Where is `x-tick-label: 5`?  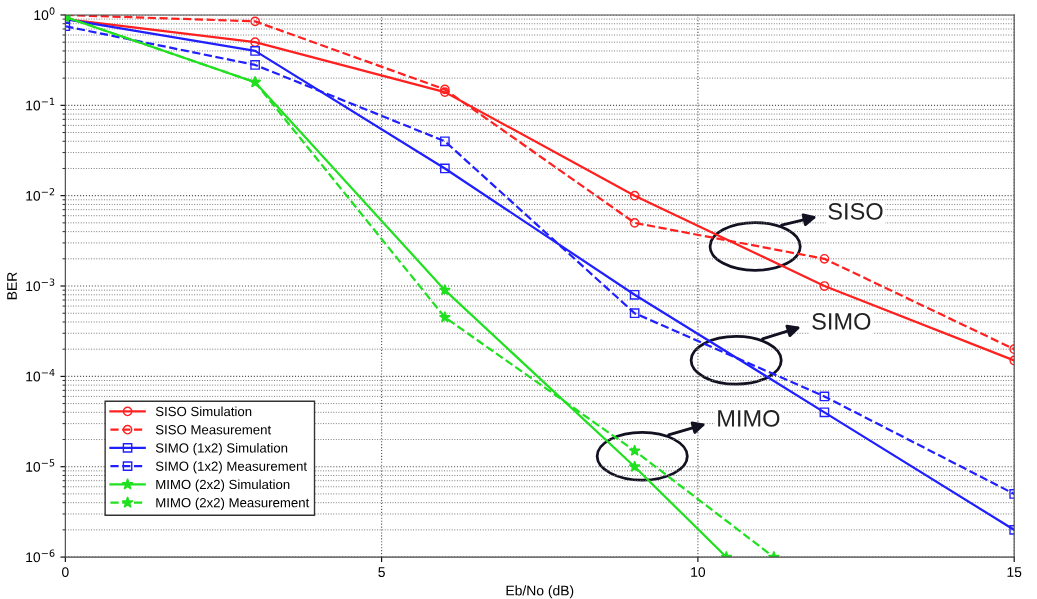
x-tick-label: 5 is located at coordinates (381, 572).